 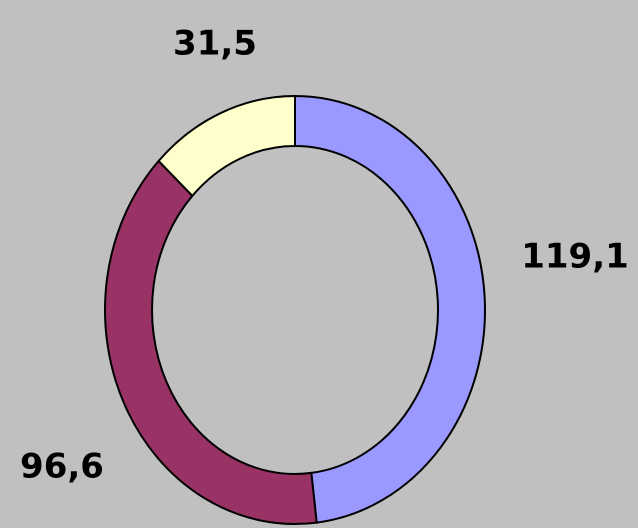 I want to click on data-label: 96,6, so click(x=62, y=467).